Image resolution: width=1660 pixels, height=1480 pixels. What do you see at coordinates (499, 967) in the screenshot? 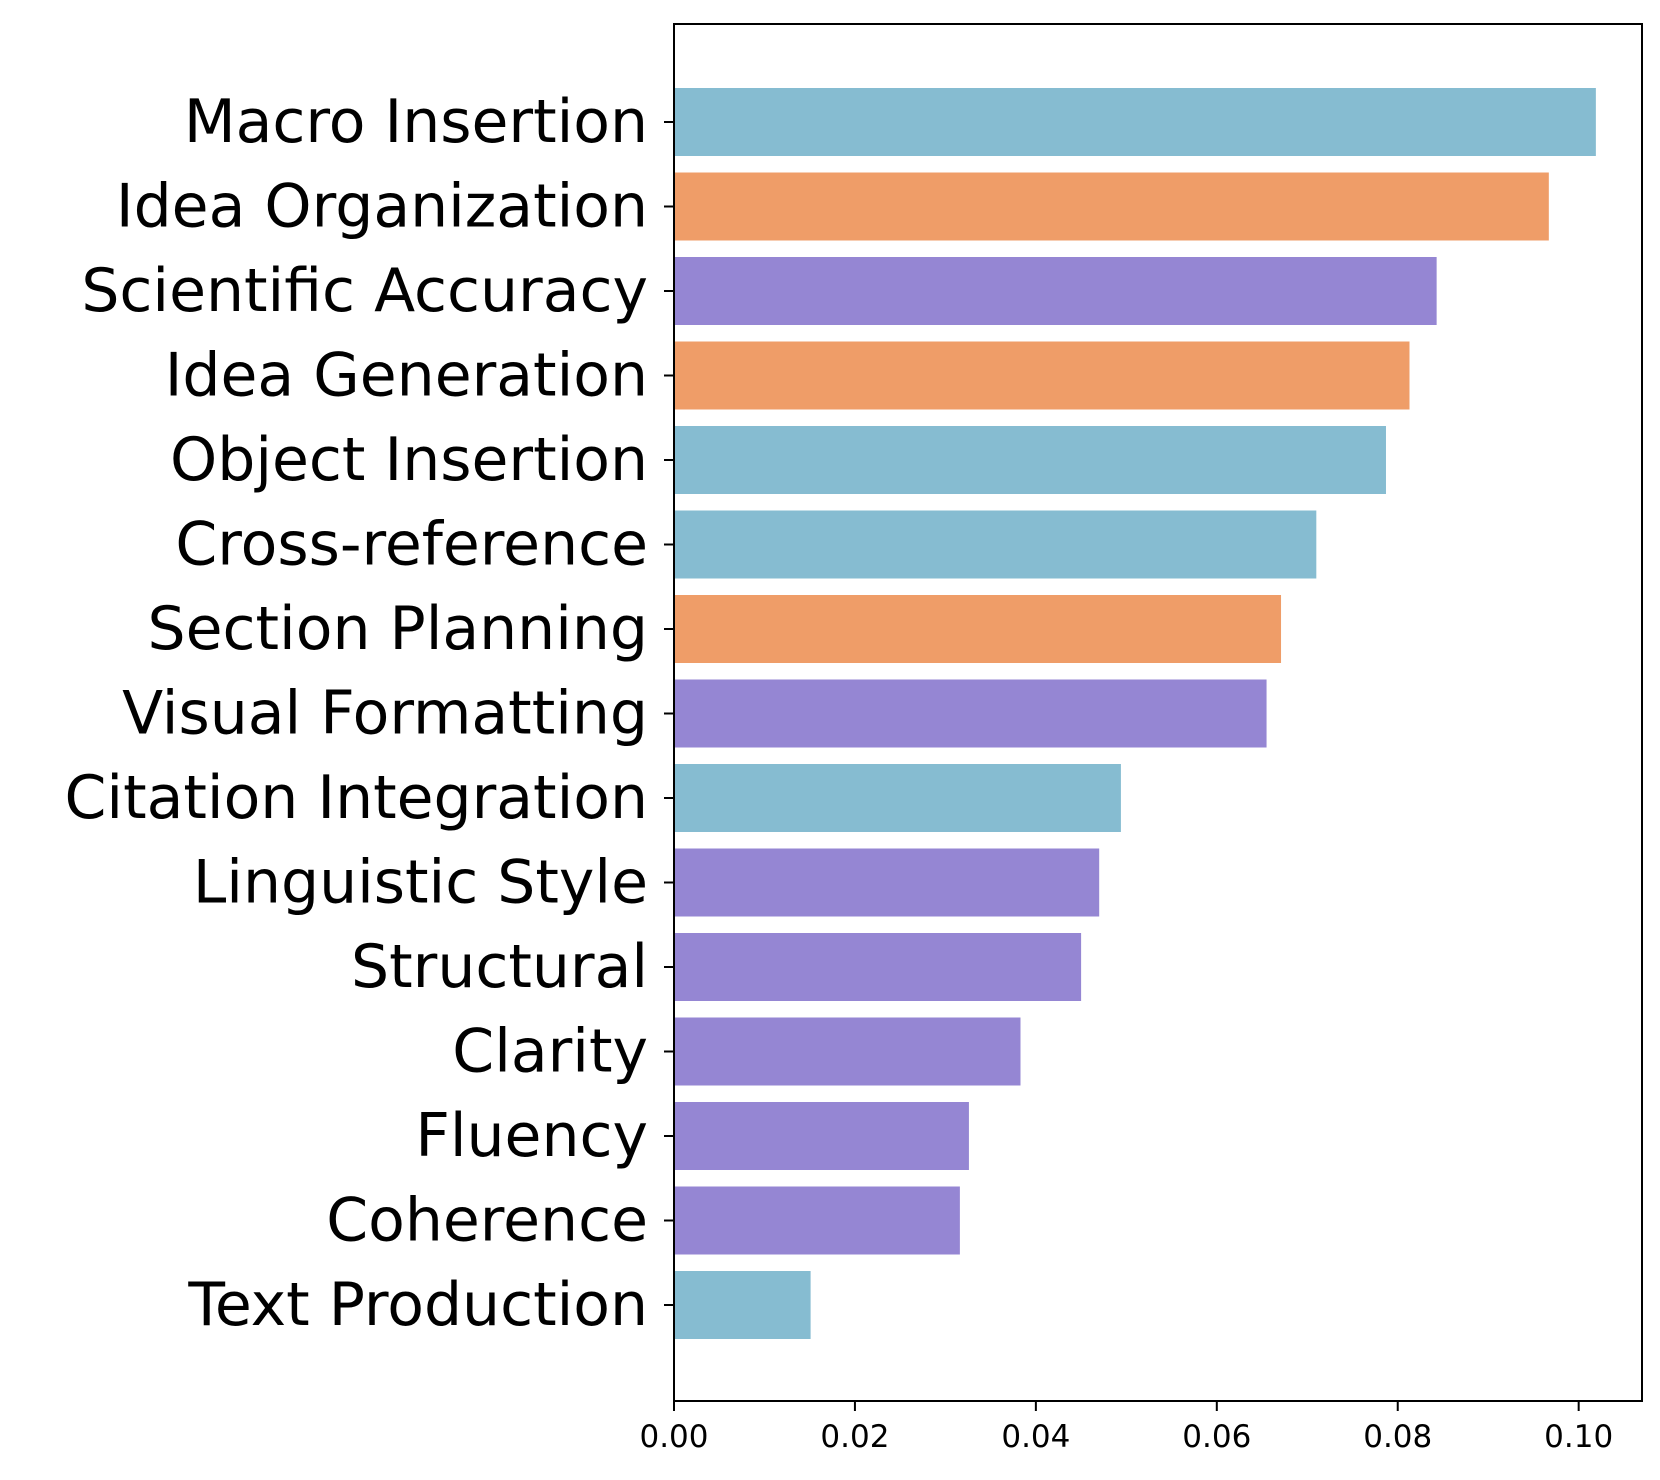
I see `category-label-structural: Structural` at bounding box center [499, 967].